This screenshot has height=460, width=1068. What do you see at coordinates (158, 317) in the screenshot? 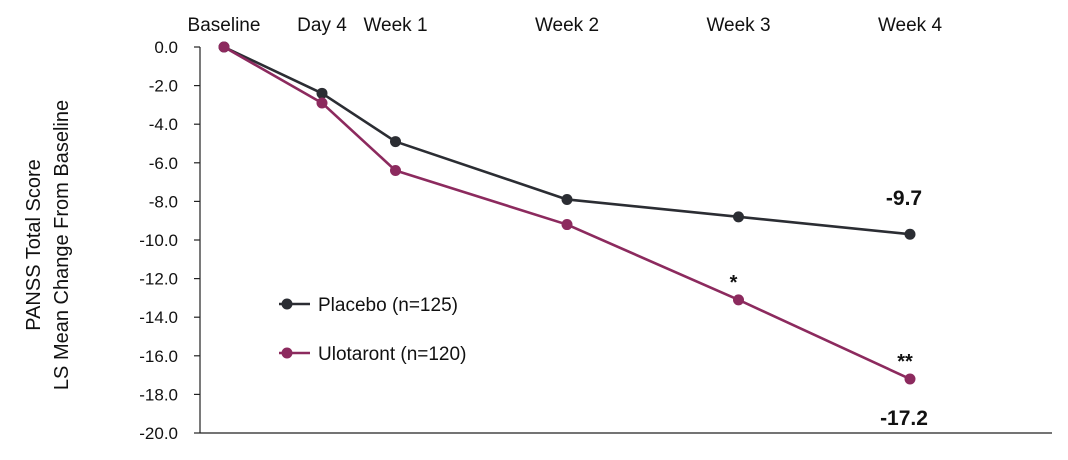
I see `y-tick-label: -14.0` at bounding box center [158, 317].